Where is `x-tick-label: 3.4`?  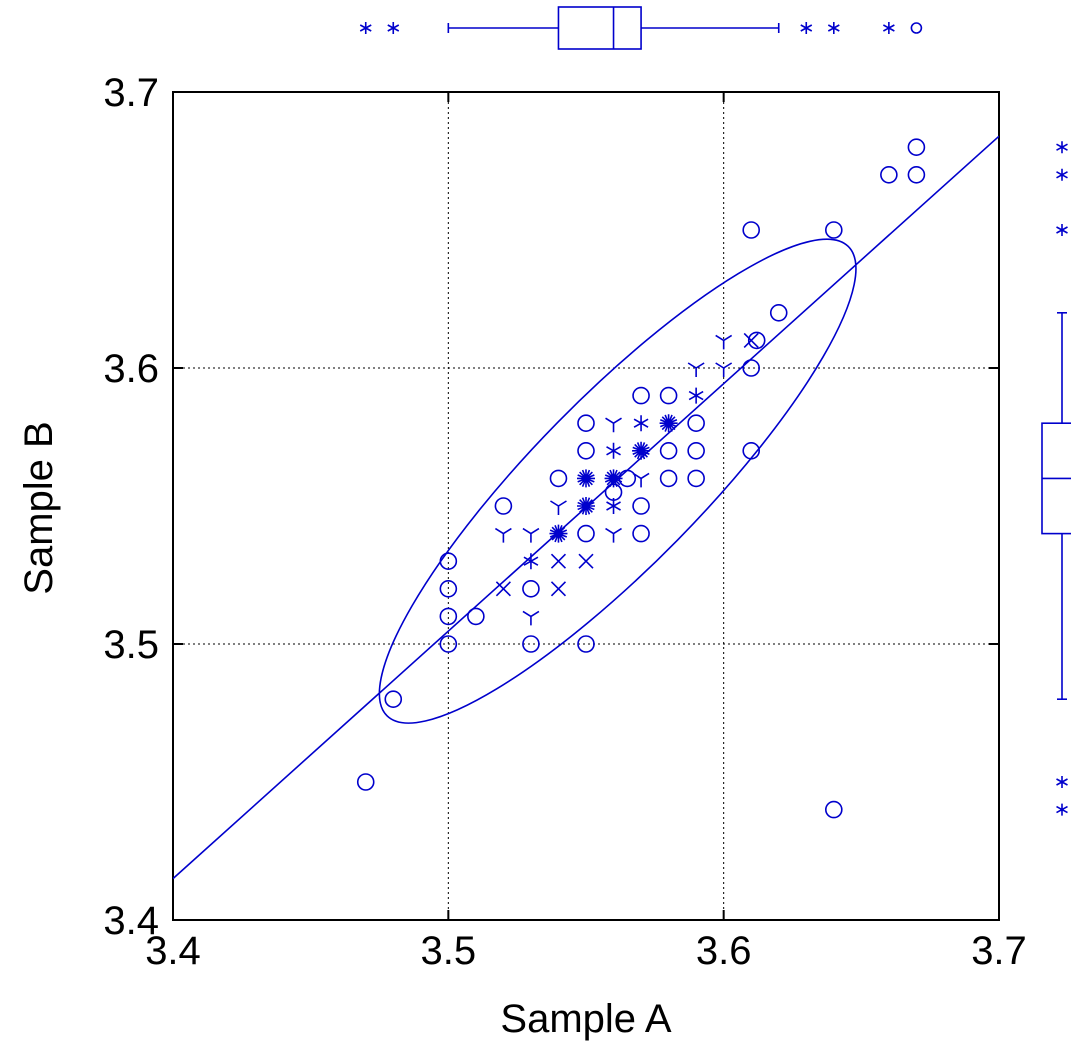
x-tick-label: 3.4 is located at coordinates (173, 951).